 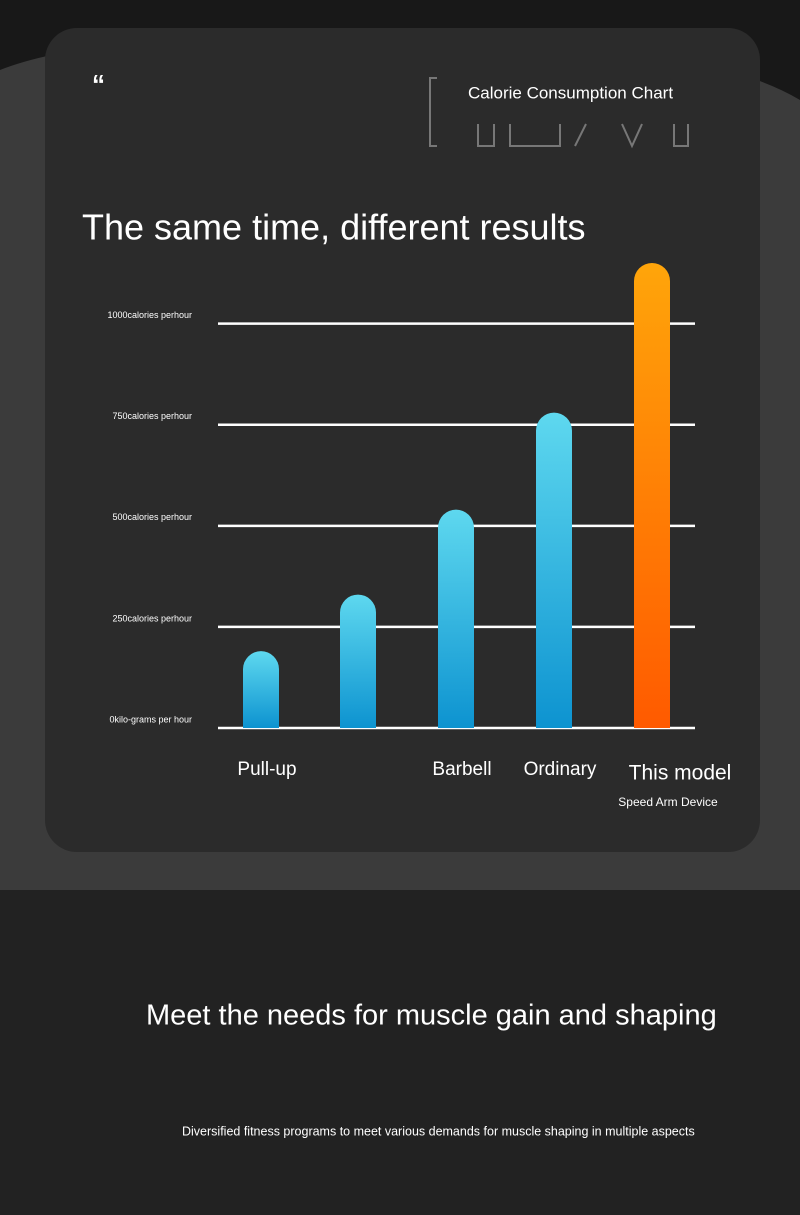 What do you see at coordinates (98, 84) in the screenshot?
I see `quote-mark: “` at bounding box center [98, 84].